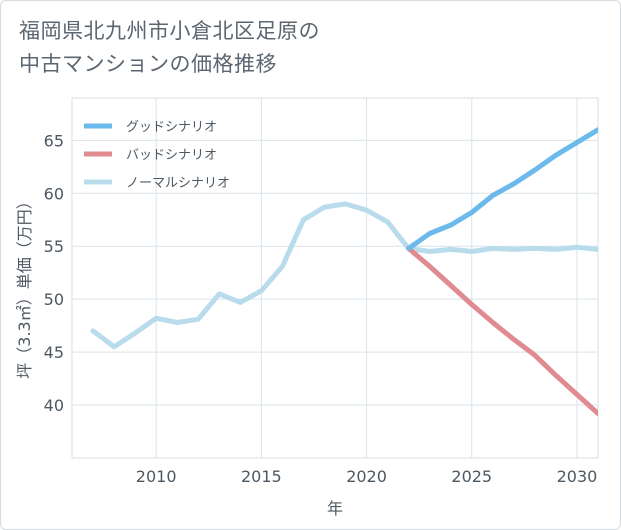  What do you see at coordinates (54, 299) in the screenshot?
I see `y-tick-label: 50` at bounding box center [54, 299].